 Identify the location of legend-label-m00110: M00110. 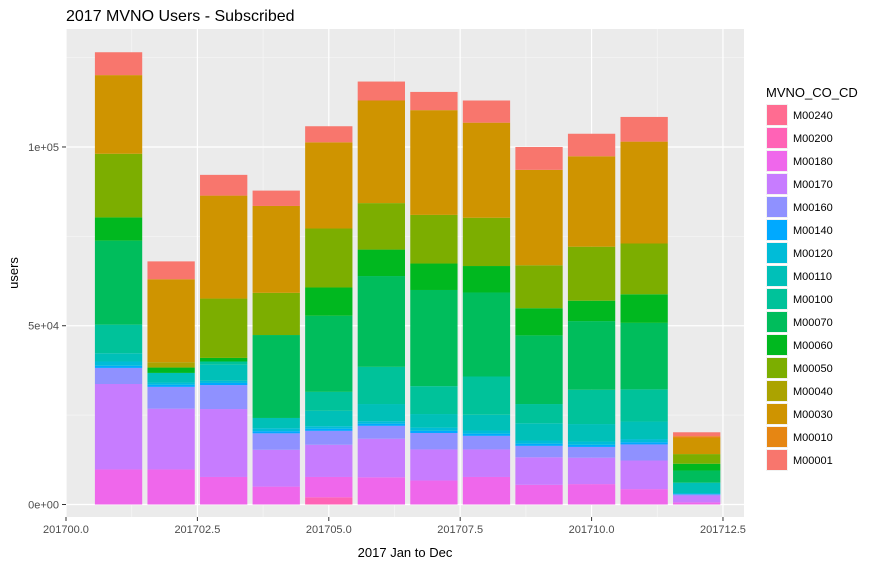
(812, 277).